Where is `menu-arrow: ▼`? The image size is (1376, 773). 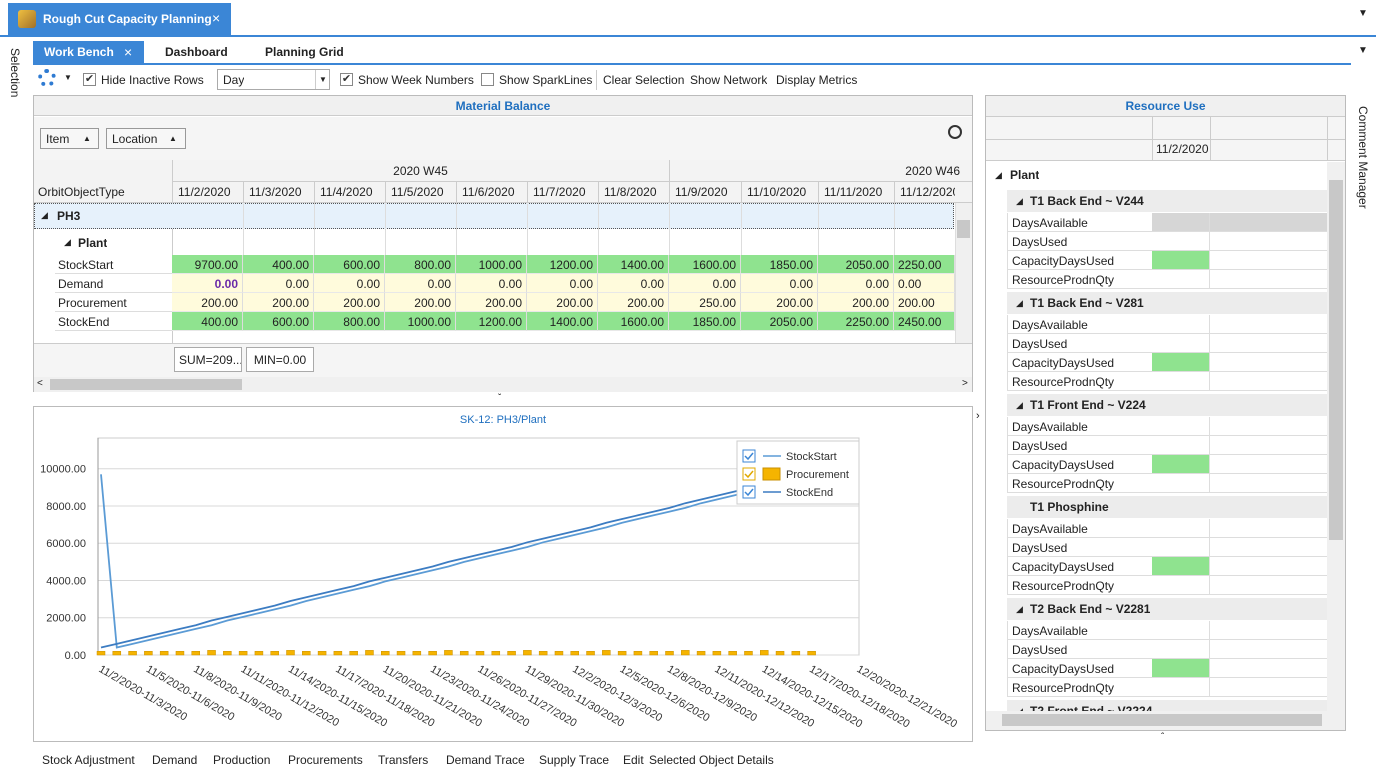
menu-arrow: ▼ is located at coordinates (1363, 13).